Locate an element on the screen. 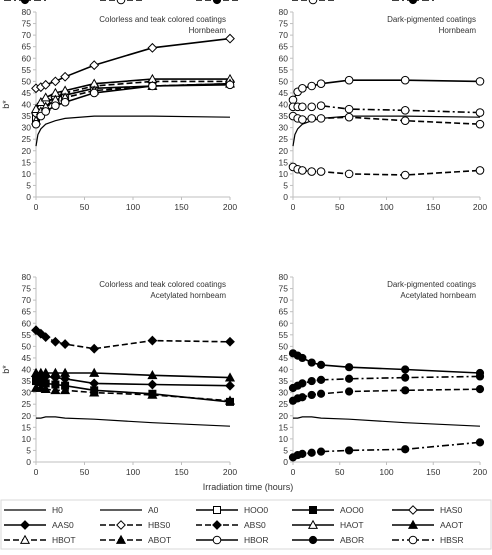 This screenshot has height=555, width=492. x-axis-label: Irradiation time (hours) is located at coordinates (248, 487).